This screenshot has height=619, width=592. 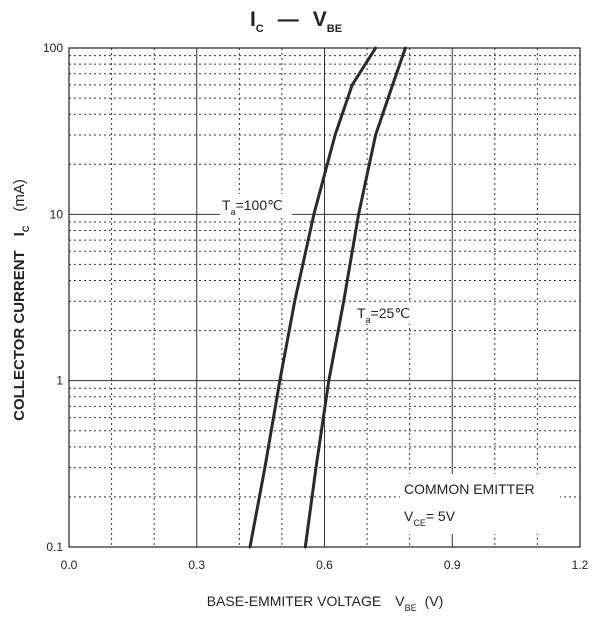 I want to click on svg-text: Ta=25℃, so click(x=383, y=315).